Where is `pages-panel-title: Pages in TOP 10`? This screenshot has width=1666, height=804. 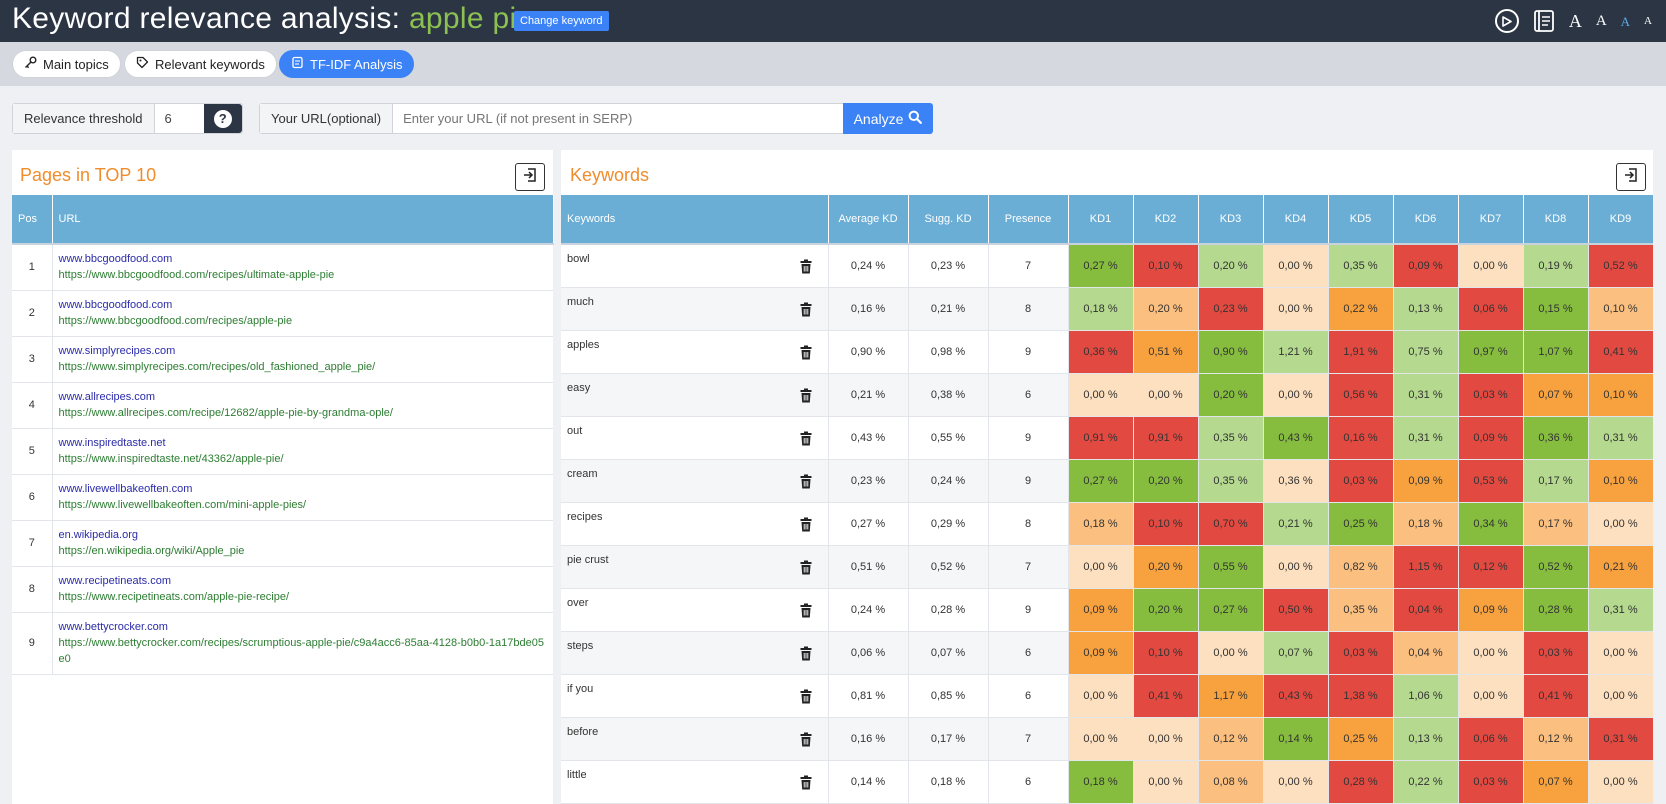 pages-panel-title: Pages in TOP 10 is located at coordinates (88, 175).